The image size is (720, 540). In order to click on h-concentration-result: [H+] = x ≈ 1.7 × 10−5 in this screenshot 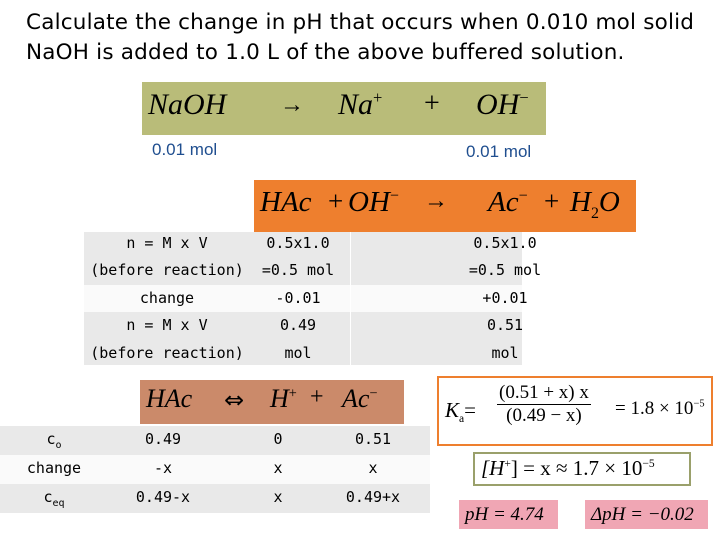, I will do `click(582, 469)`.